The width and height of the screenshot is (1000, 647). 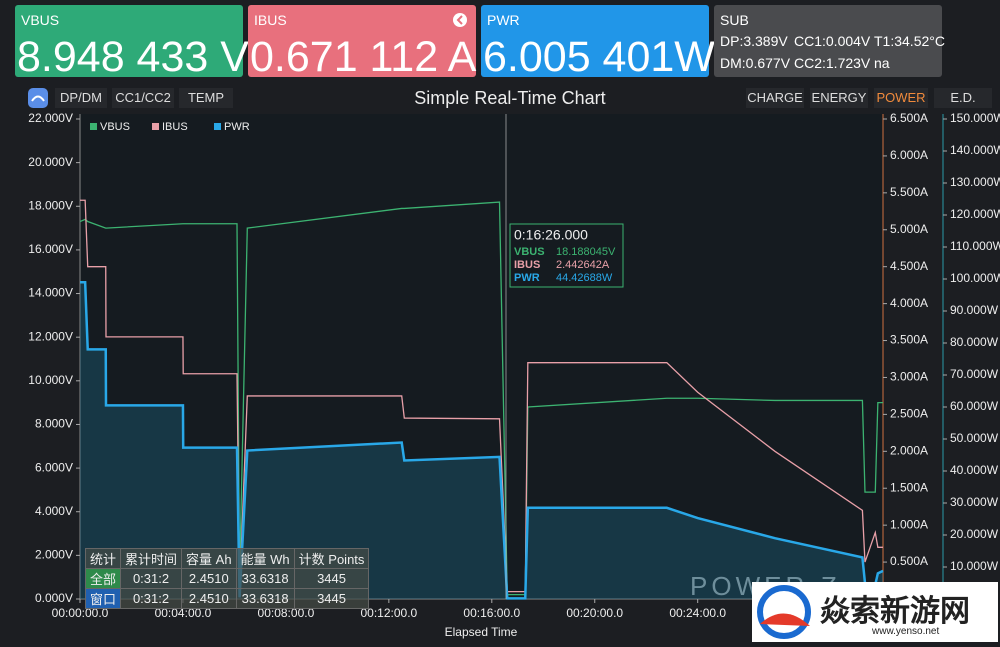 What do you see at coordinates (270, 20) in the screenshot?
I see `label: IBUS` at bounding box center [270, 20].